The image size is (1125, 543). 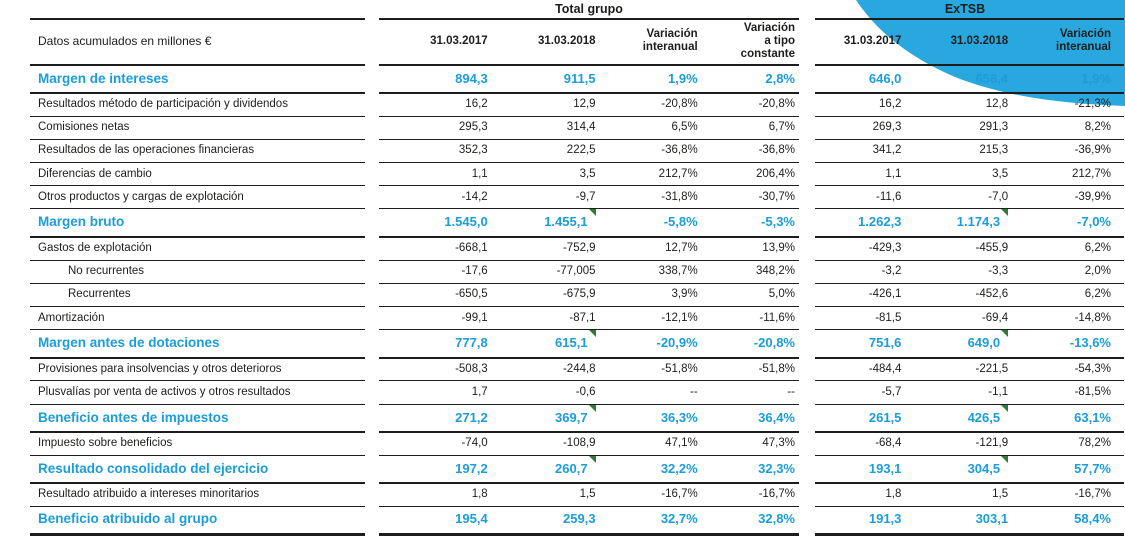 I want to click on cell-tg-var-interanual: -51,8%, so click(x=679, y=368).